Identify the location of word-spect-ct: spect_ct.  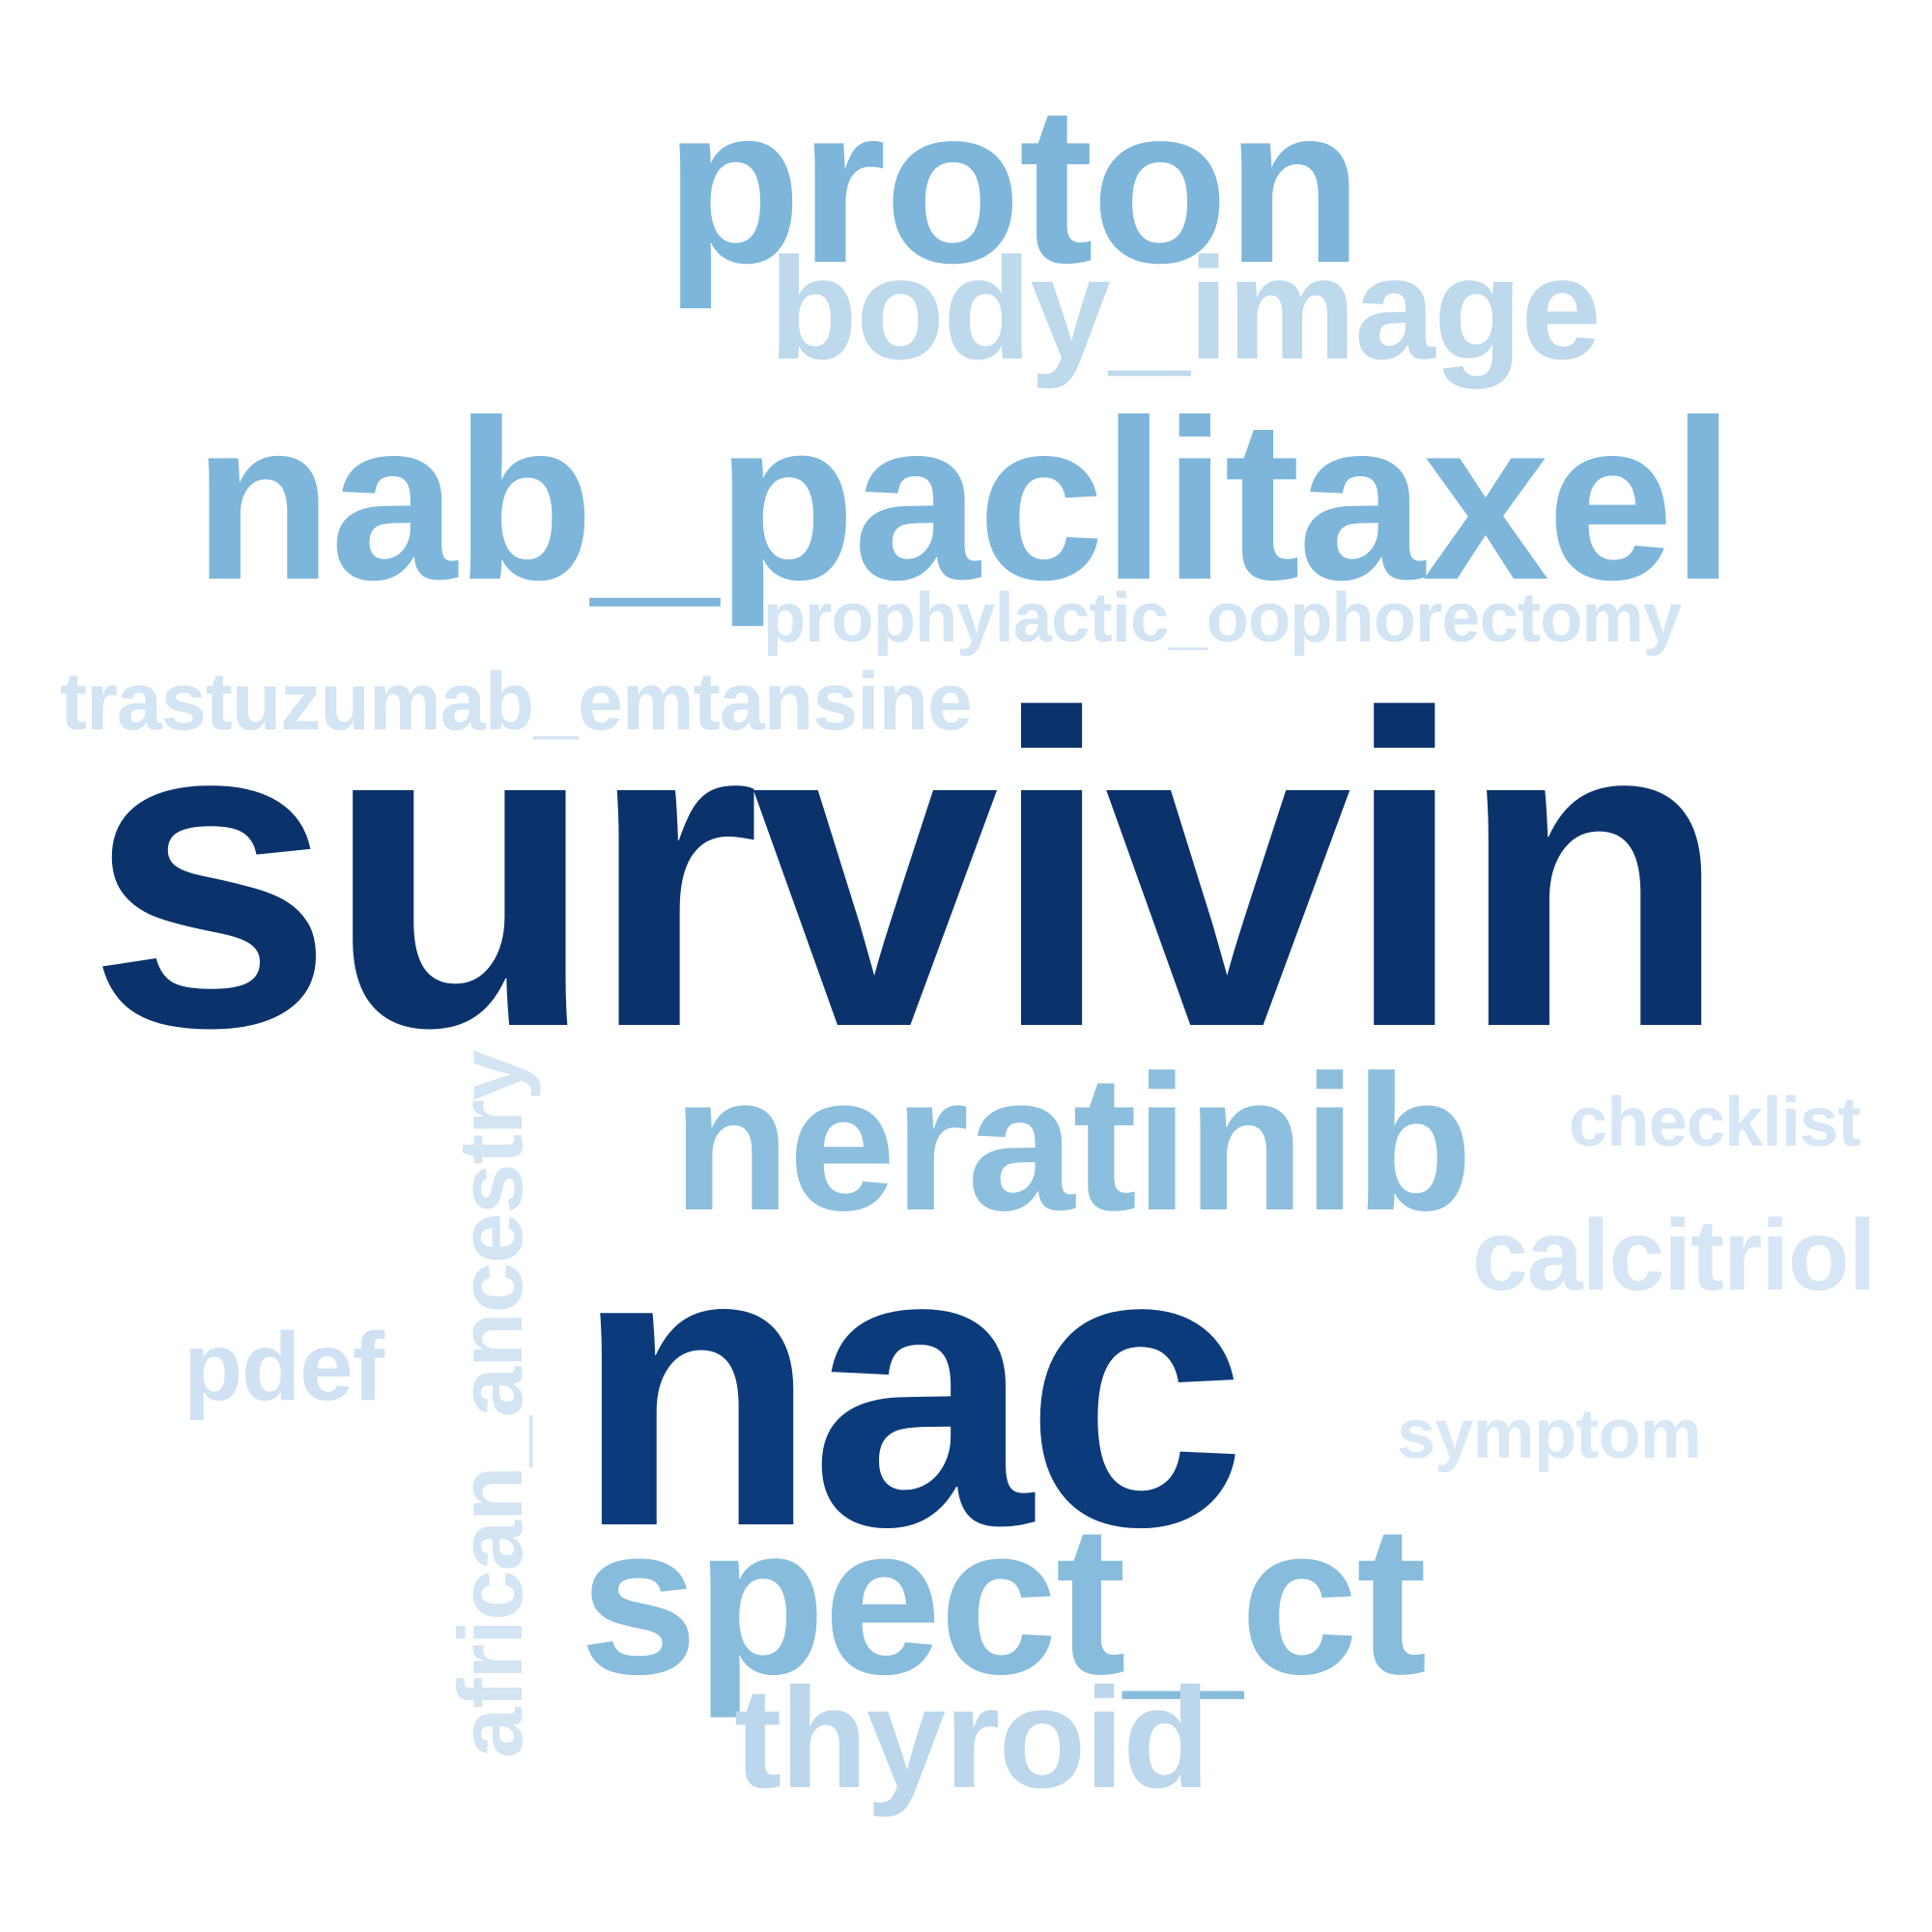
(1003, 1600).